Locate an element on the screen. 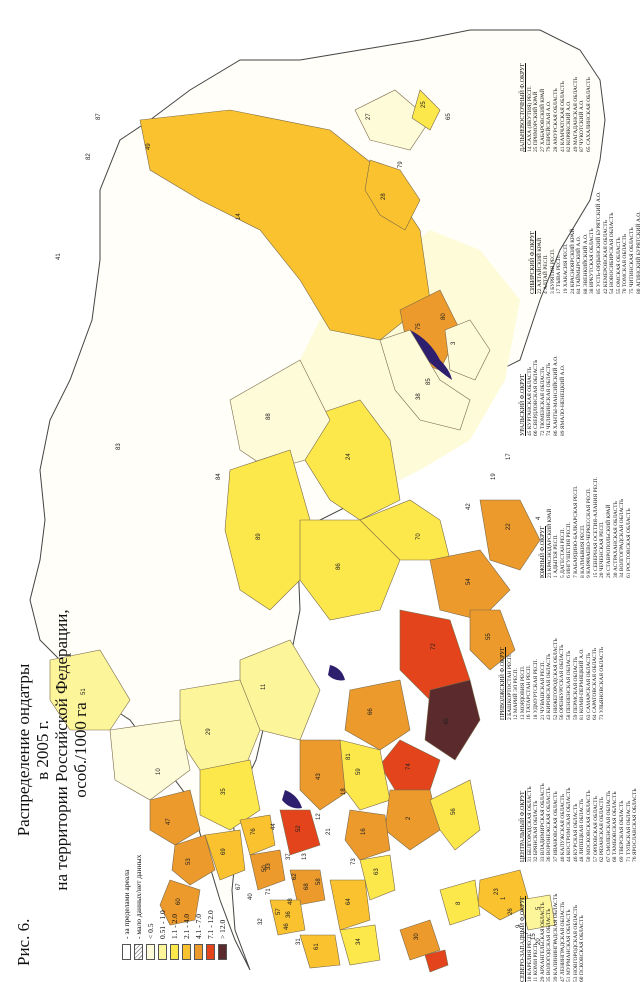 This screenshot has width=640, height=982. district-title: ПРИВОЛЖСКИЙ Ф.ОКРУГ is located at coordinates (503, 683).